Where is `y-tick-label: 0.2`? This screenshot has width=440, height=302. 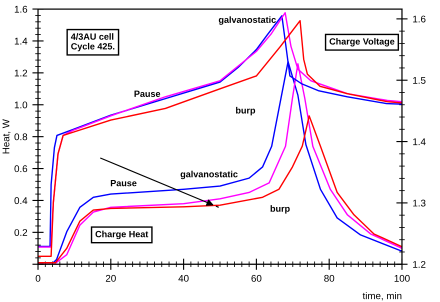 y-tick-label: 0.2 is located at coordinates (21, 232).